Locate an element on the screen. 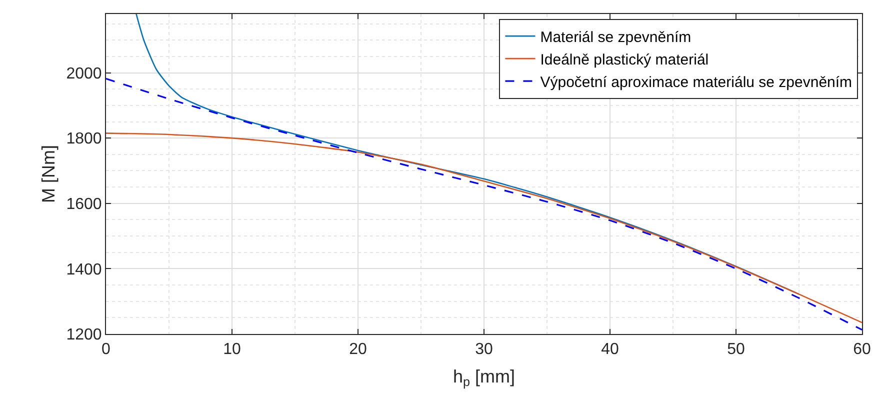 The image size is (883, 418). y-tick-label: 1600 is located at coordinates (84, 204).